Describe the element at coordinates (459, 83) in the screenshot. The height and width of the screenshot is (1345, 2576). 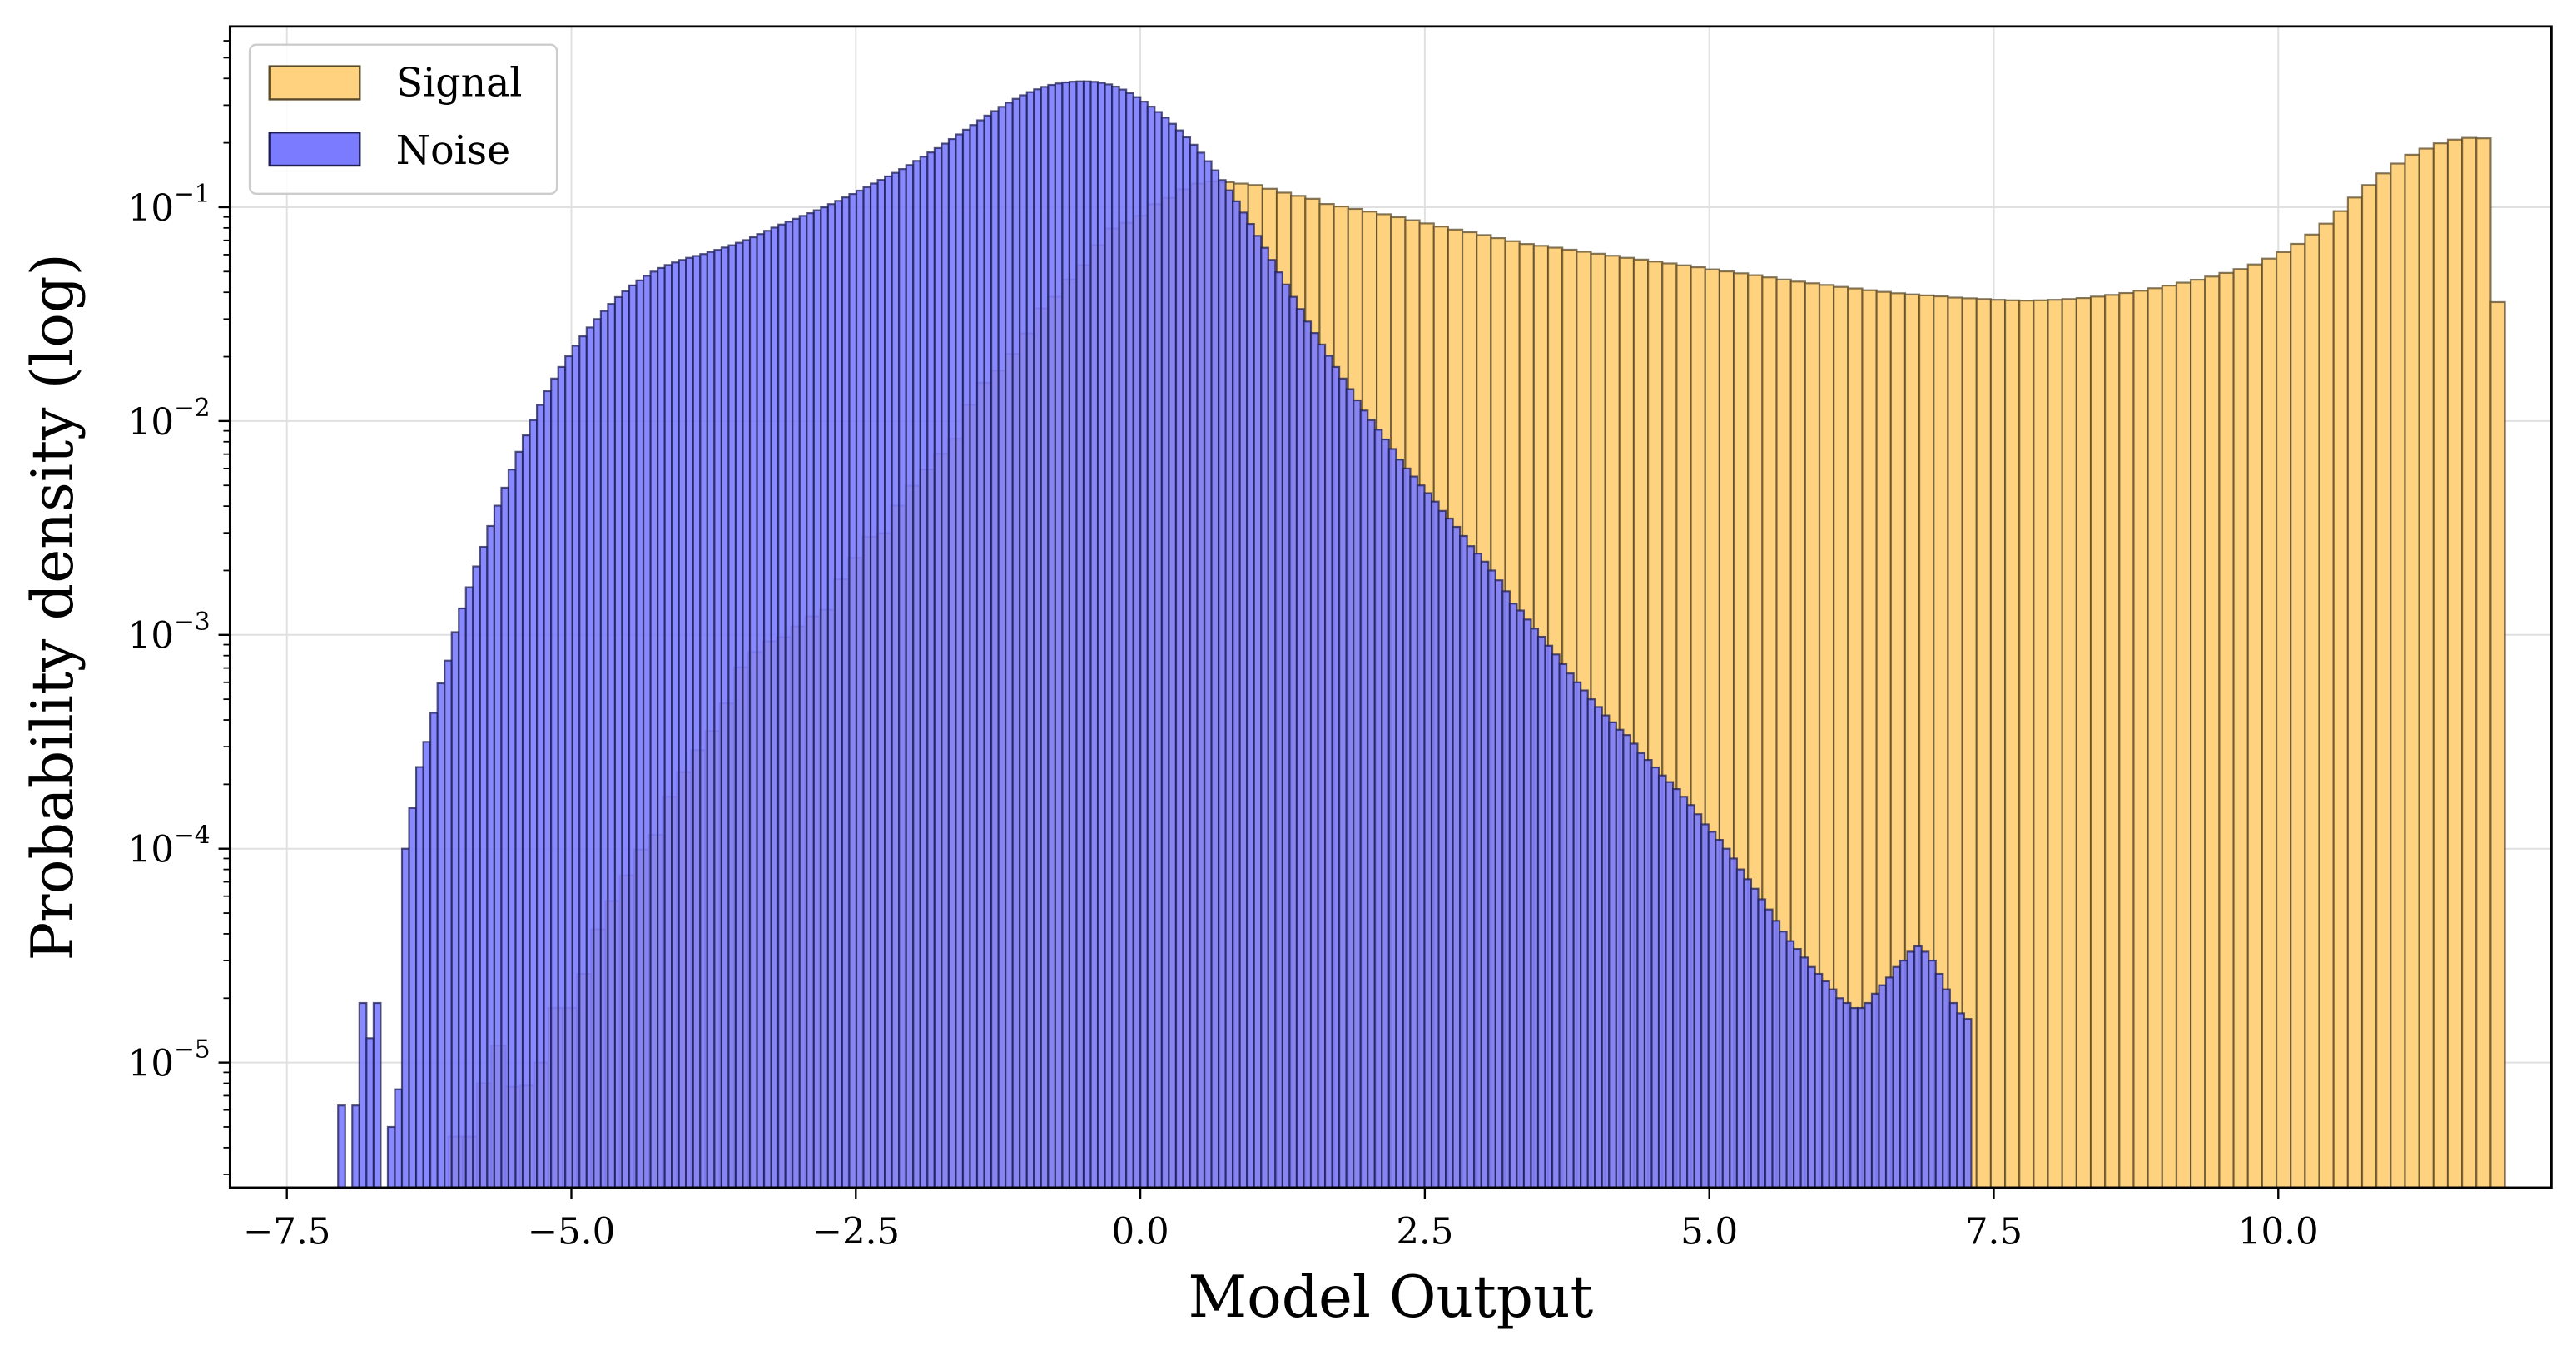
I see `legend-label-signal: Signal` at that location.